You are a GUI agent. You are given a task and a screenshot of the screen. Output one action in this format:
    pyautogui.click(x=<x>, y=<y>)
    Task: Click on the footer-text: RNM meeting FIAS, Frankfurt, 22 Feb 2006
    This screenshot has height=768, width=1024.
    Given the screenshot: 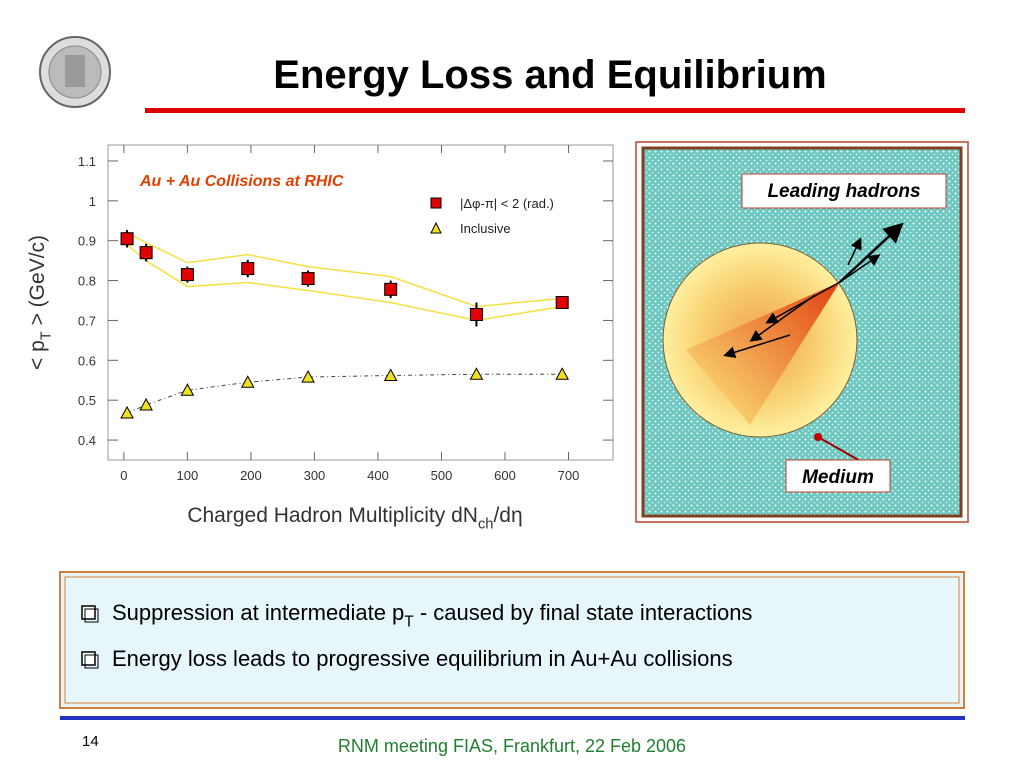 What is the action you would take?
    pyautogui.click(x=512, y=746)
    